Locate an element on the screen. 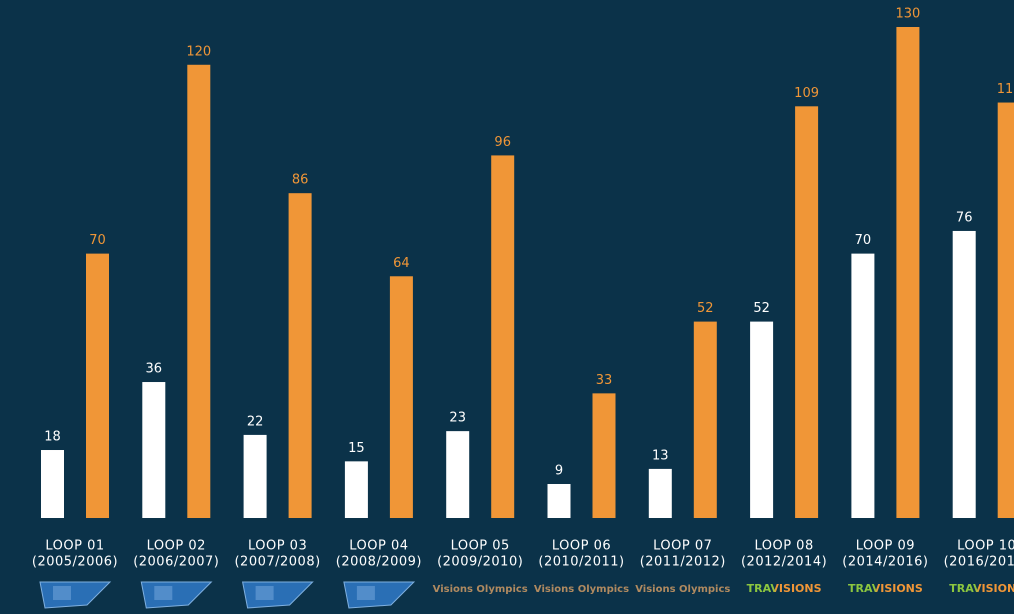 The height and width of the screenshot is (614, 1014). x-tick-sublabel: (2016/2018) is located at coordinates (979, 562).